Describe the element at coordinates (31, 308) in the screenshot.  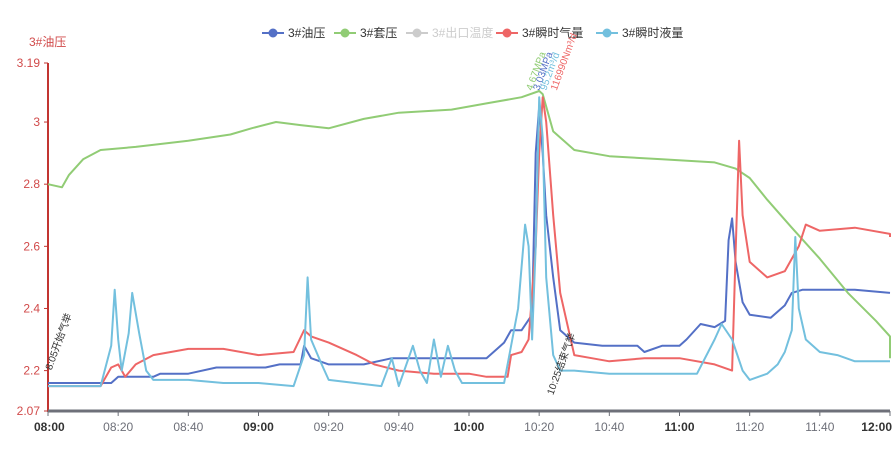
I see `y-tick-label: 2.4` at that location.